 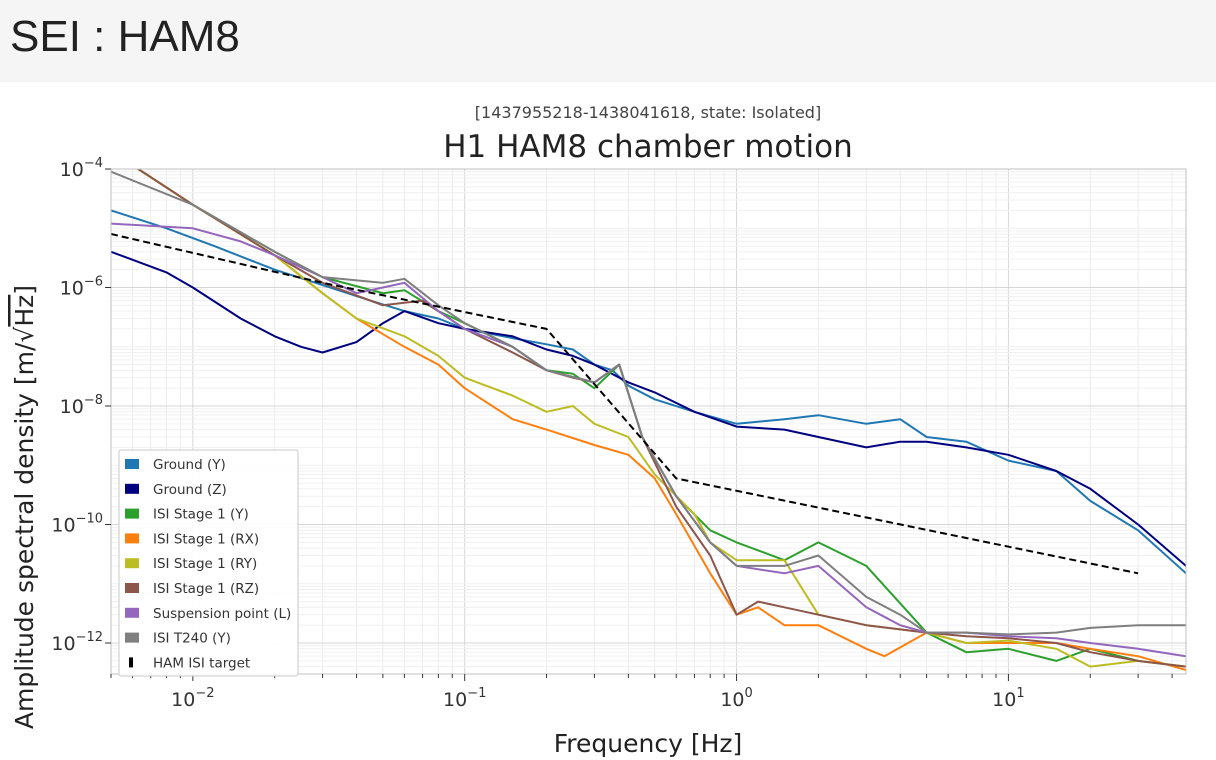 I want to click on legend-label-1: Ground (Z), so click(x=190, y=490).